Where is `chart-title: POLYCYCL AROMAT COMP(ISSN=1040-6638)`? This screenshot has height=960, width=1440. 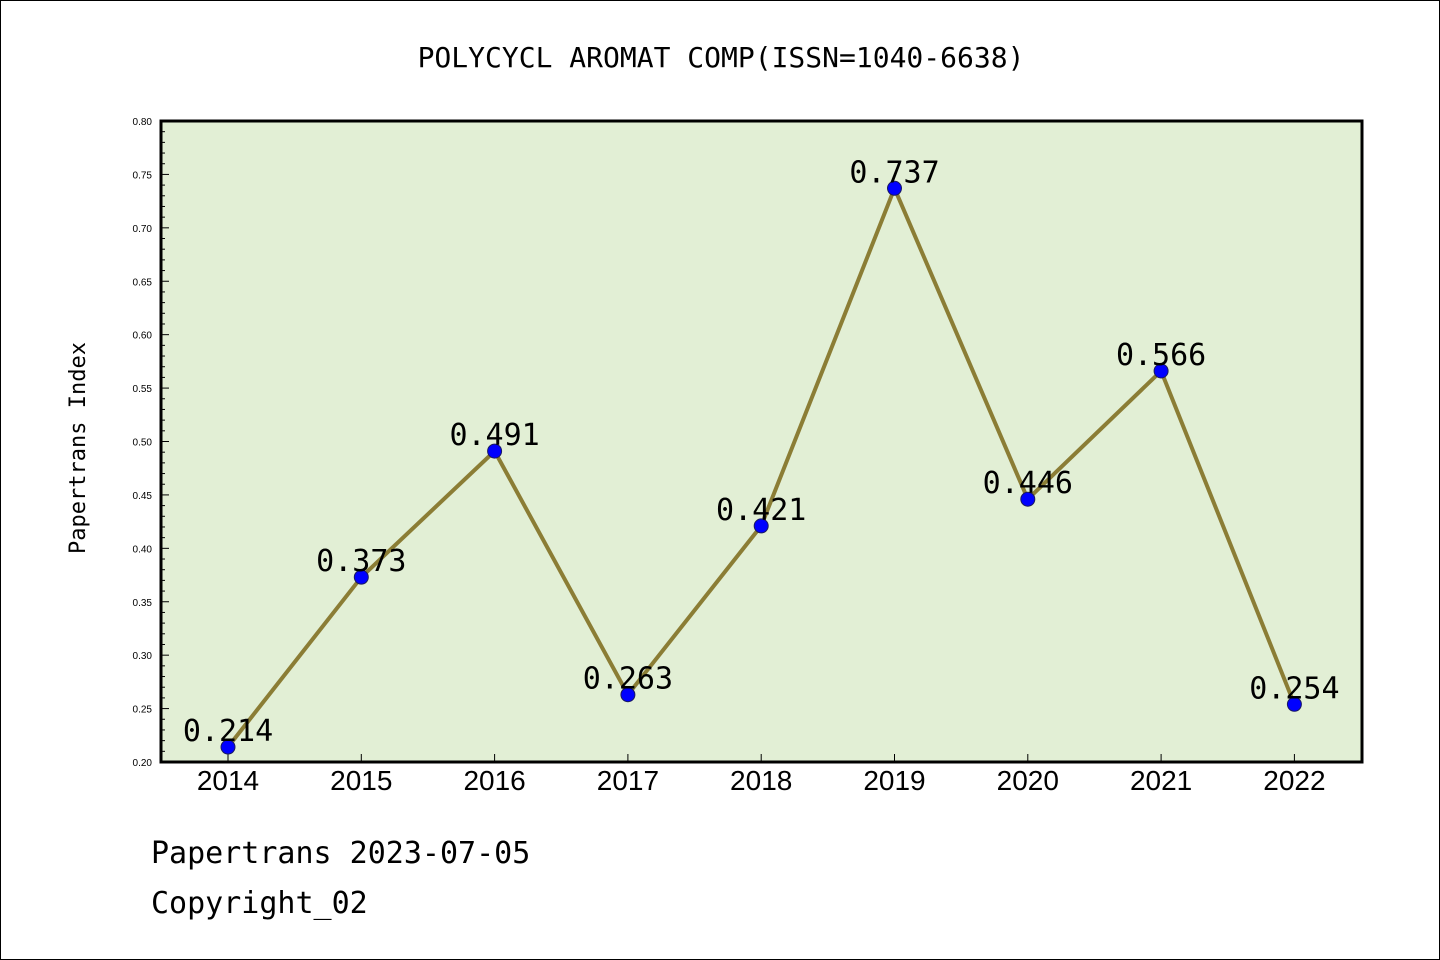 chart-title: POLYCYCL AROMAT COMP(ISSN=1040-6638) is located at coordinates (721, 57).